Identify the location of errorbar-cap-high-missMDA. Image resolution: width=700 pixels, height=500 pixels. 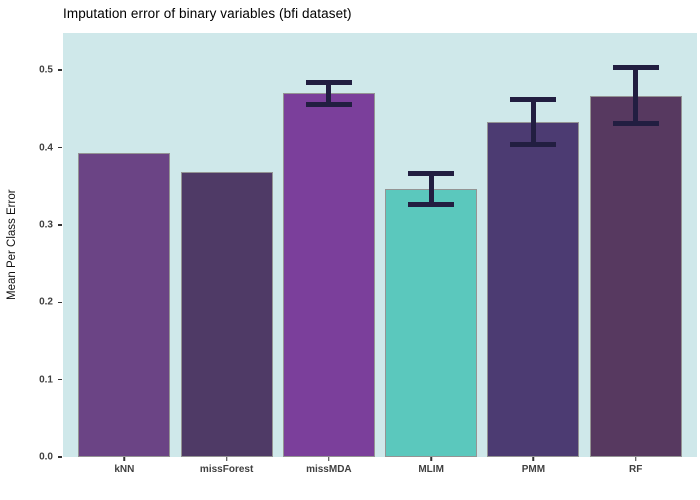
(328, 83).